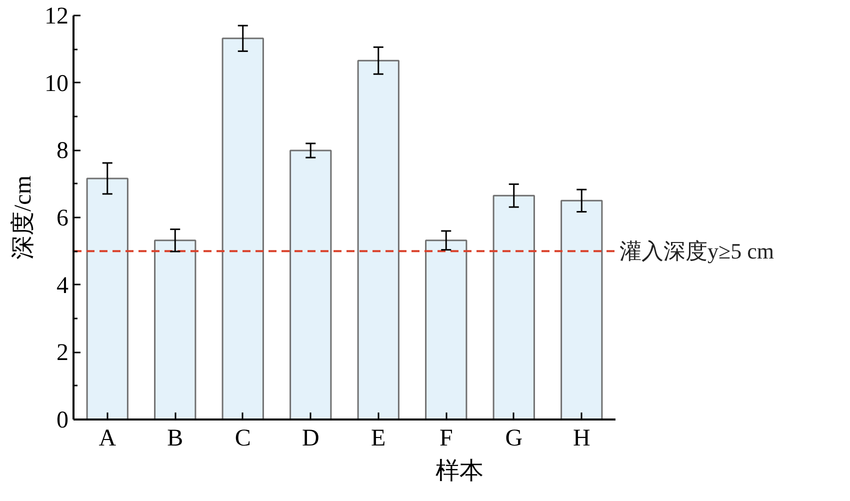 The width and height of the screenshot is (850, 501). Describe the element at coordinates (242, 439) in the screenshot. I see `x-tick-label: C` at that location.